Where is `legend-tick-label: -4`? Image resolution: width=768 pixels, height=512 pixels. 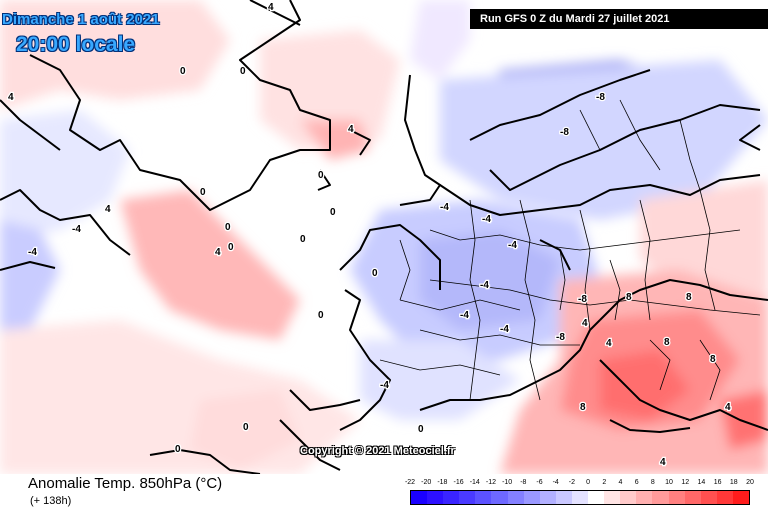
legend-tick-label: -4 is located at coordinates (555, 482).